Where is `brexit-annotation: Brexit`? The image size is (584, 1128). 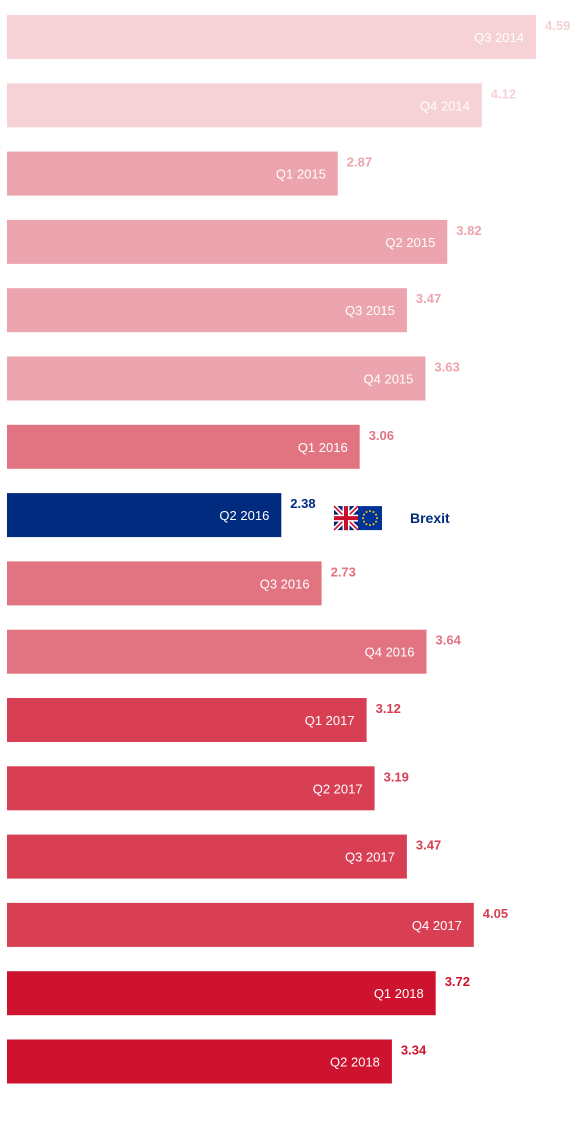 brexit-annotation: Brexit is located at coordinates (391, 518).